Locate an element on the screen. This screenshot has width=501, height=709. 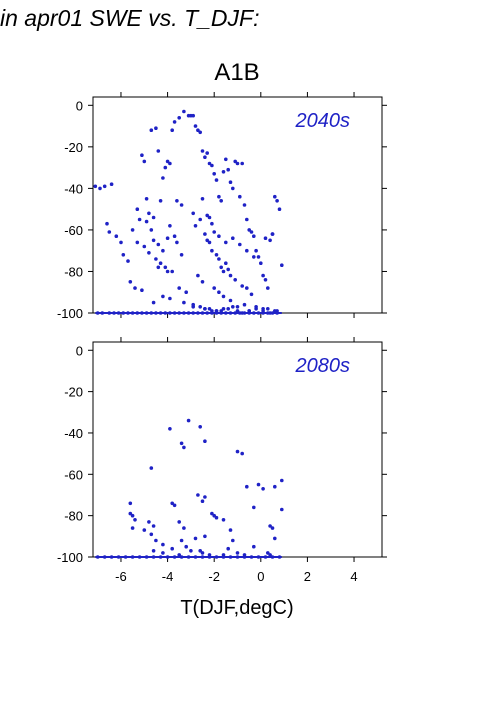
y-tick-label: -80 is located at coordinates (73, 516).